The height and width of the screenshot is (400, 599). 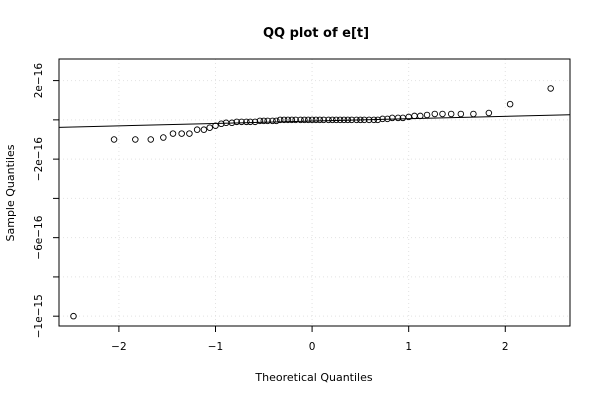 I want to click on x-tick-label: 1, so click(x=408, y=347).